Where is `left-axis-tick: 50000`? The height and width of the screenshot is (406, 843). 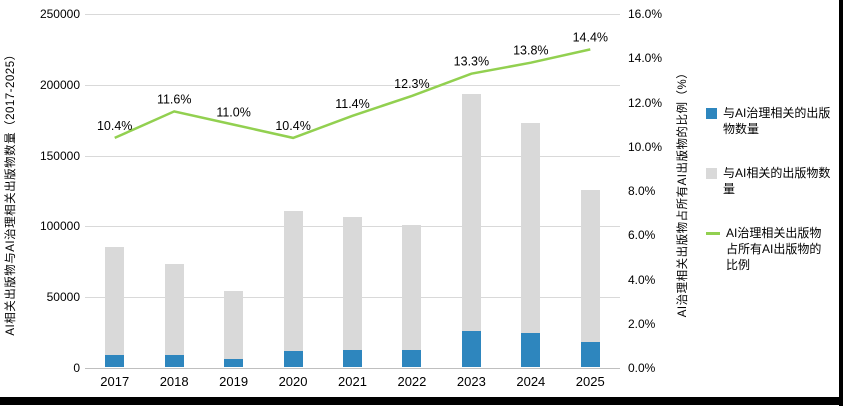 left-axis-tick: 50000 is located at coordinates (63, 297).